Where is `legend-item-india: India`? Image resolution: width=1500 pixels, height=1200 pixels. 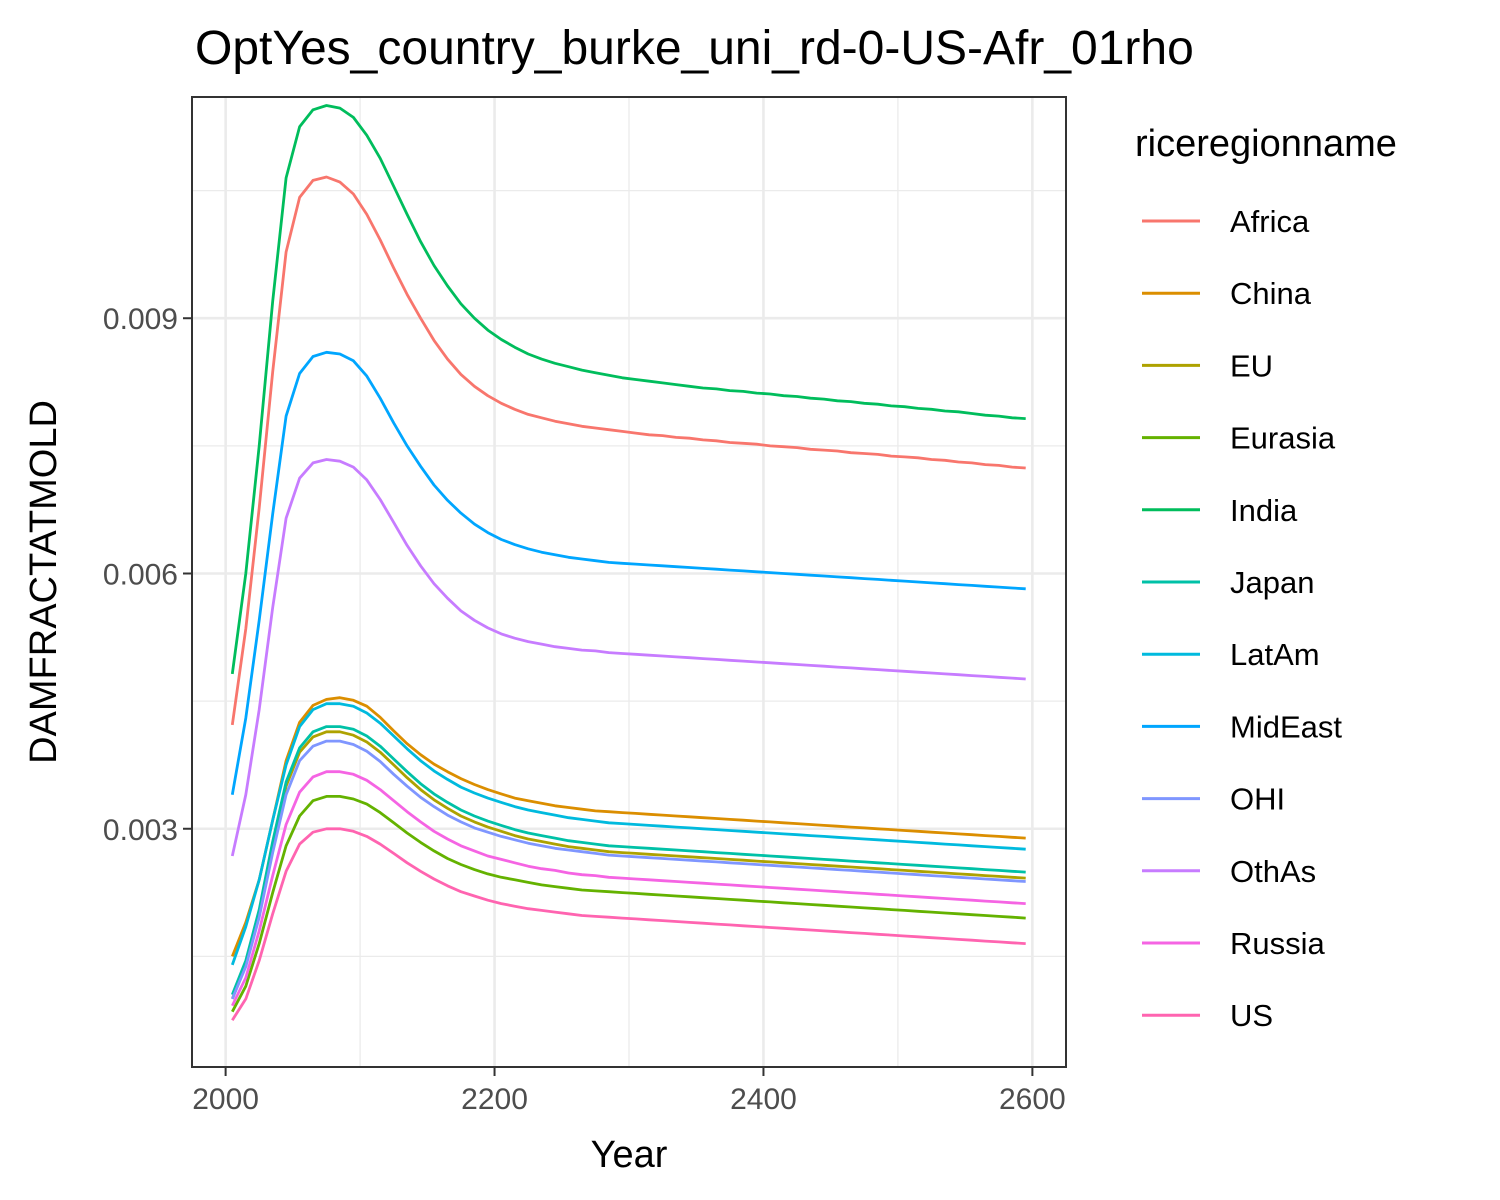
legend-item-india: India is located at coordinates (1220, 510).